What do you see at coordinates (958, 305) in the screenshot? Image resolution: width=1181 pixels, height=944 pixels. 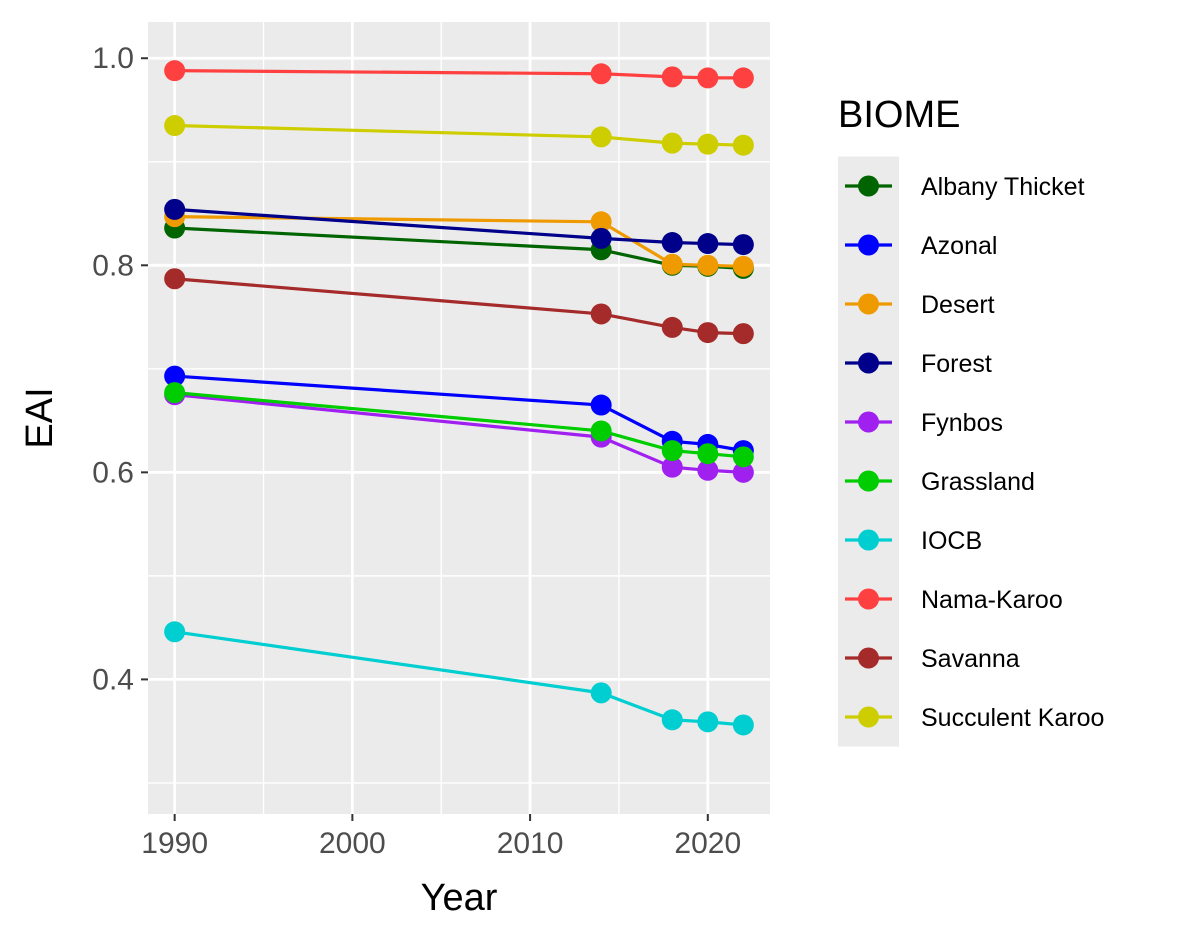 I see `legend-label: Desert` at bounding box center [958, 305].